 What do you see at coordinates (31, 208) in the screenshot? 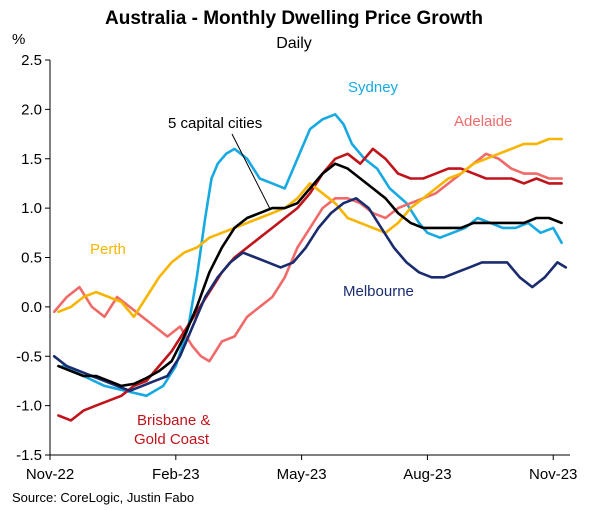
I see `y-tick-label: 1.0` at bounding box center [31, 208].